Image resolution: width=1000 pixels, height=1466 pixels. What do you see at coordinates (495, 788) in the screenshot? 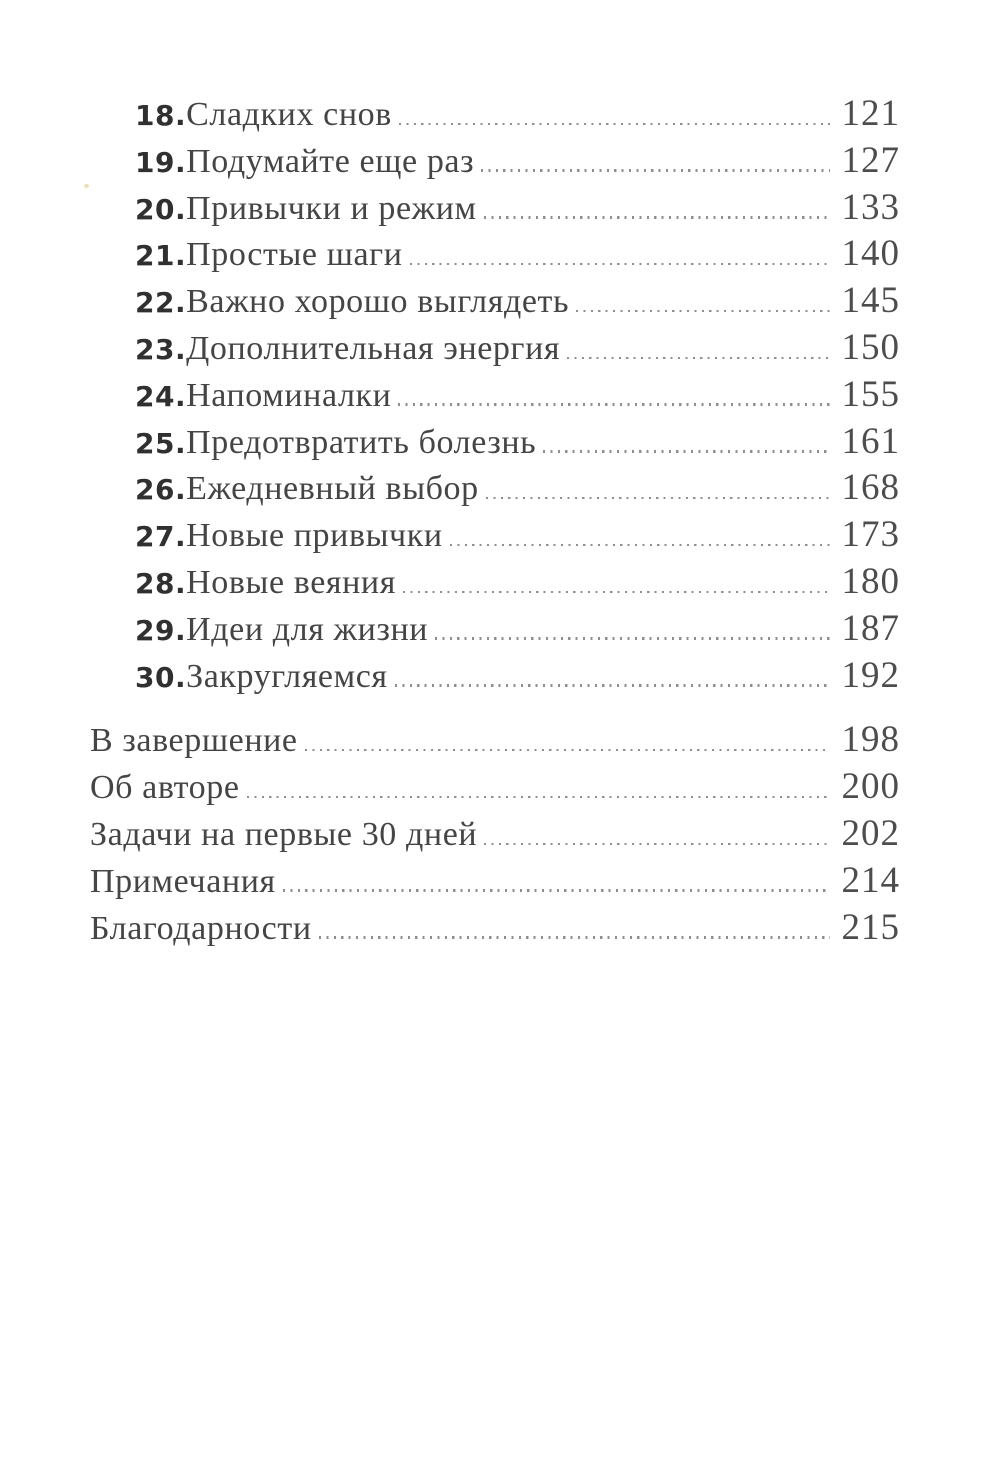
I see `toc-entry: Об авторе 200` at bounding box center [495, 788].